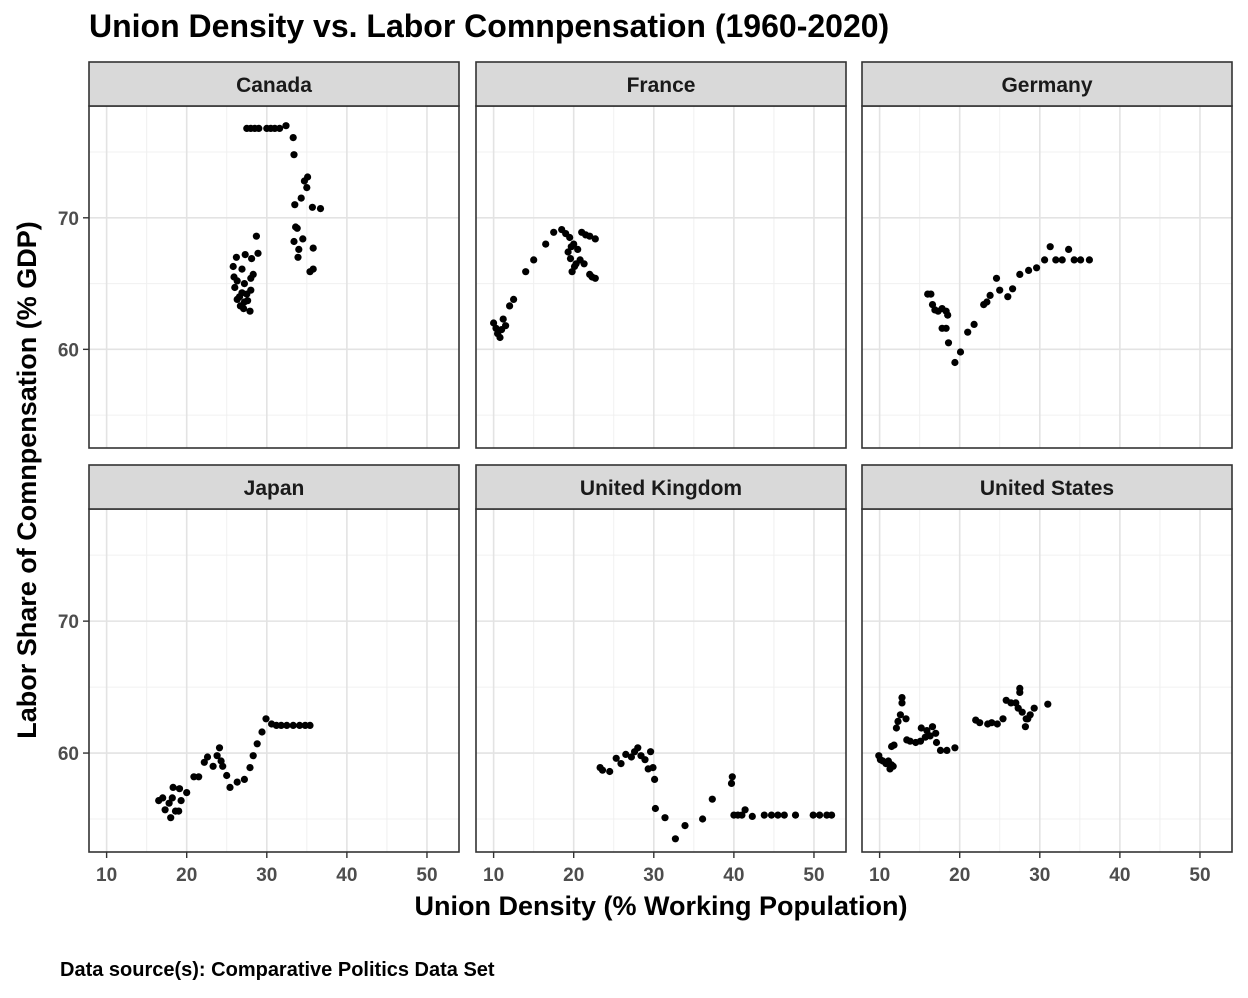 The width and height of the screenshot is (1248, 998). I want to click on facet-strip-label: France, so click(661, 85).